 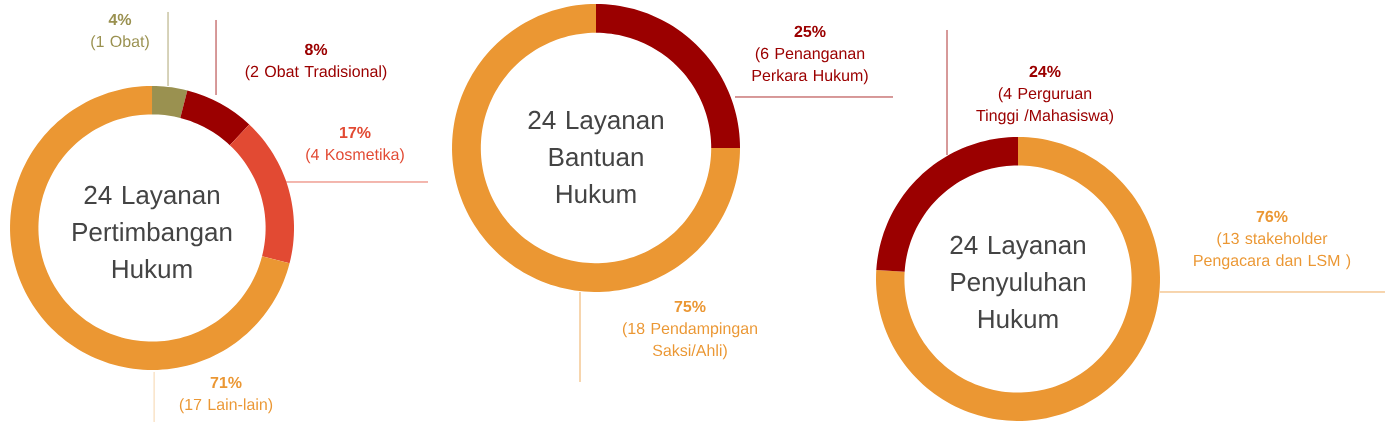 I want to click on text: 24 Layanan Pertimbangan Hukum, so click(x=152, y=232).